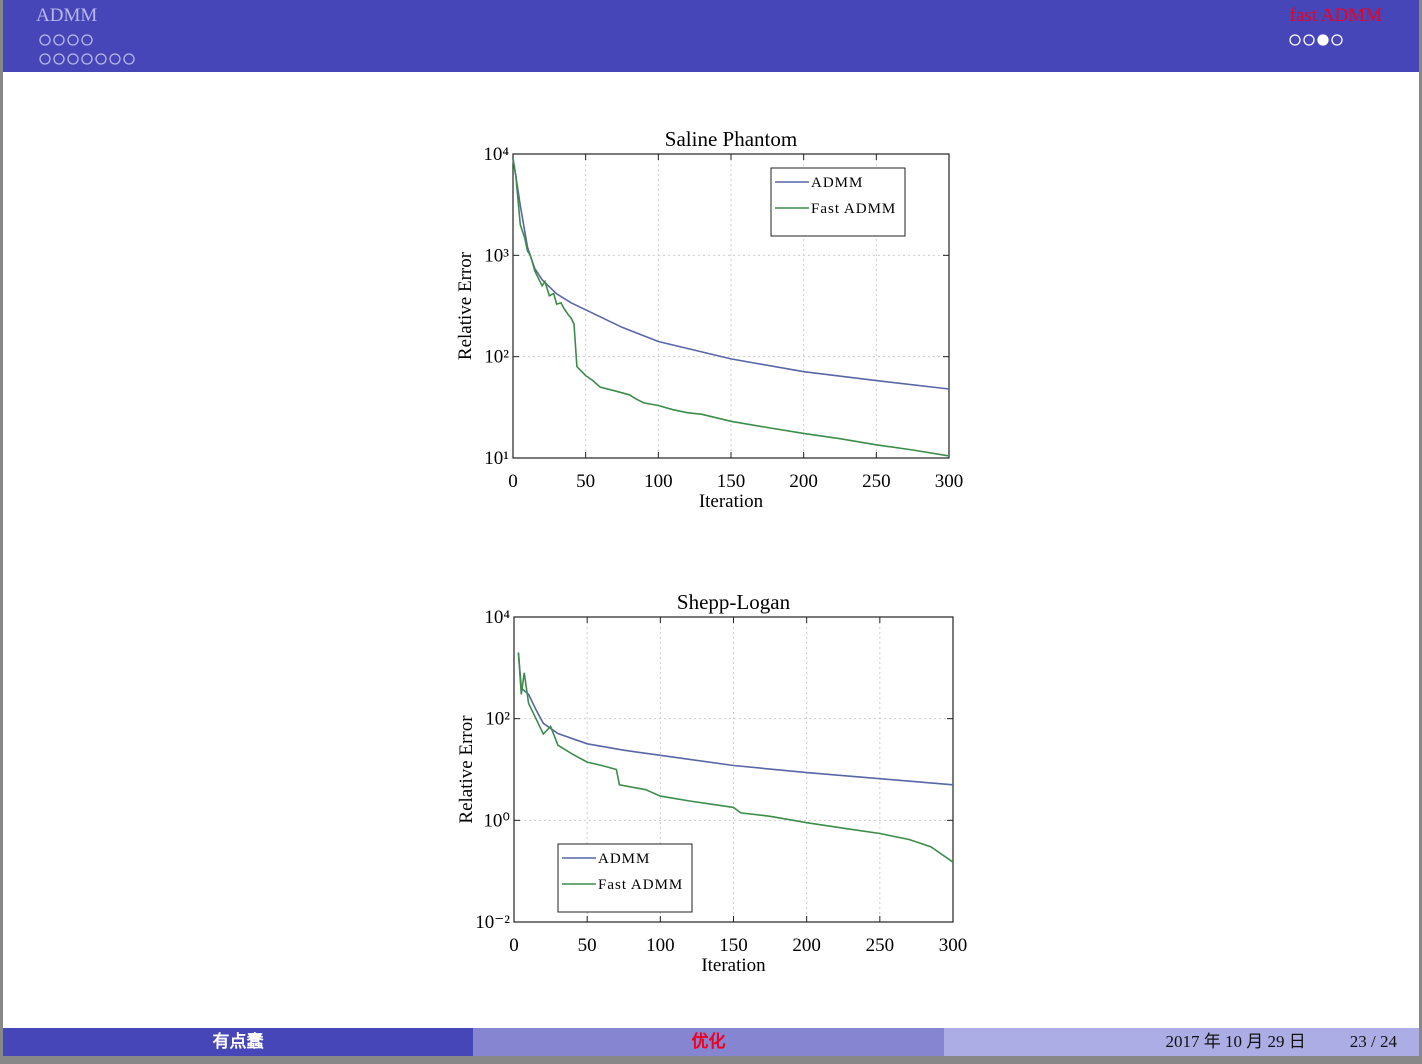 This screenshot has height=1064, width=1422. I want to click on subsection-title: fast ADMM, so click(1335, 15).